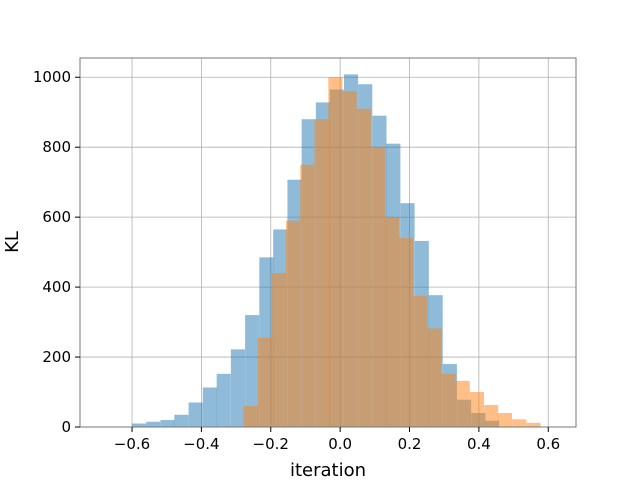 The image size is (640, 480). I want to click on x-tick-label: −0.4, so click(201, 444).